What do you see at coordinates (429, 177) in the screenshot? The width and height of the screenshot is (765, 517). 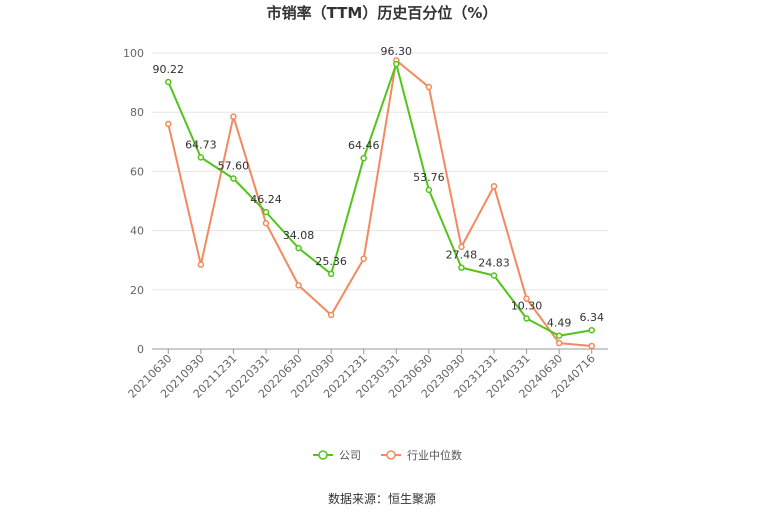 I see `data-label: 53.76` at bounding box center [429, 177].